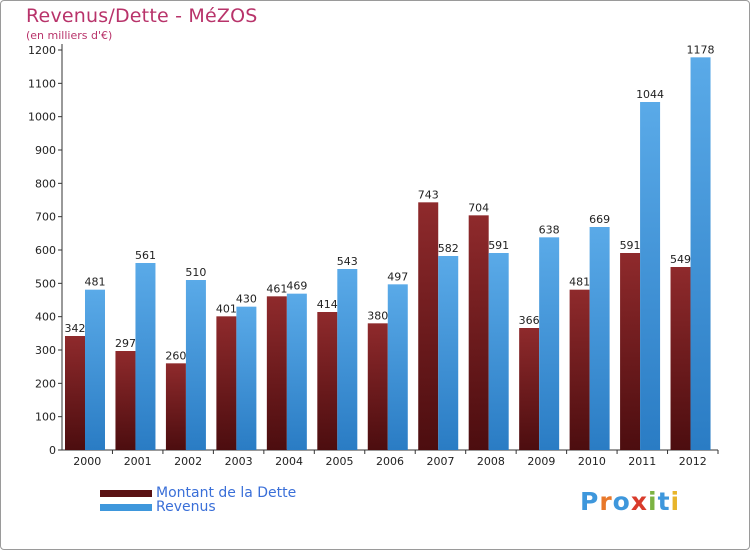 The width and height of the screenshot is (750, 550). What do you see at coordinates (296, 286) in the screenshot?
I see `data-label-revenus: 469` at bounding box center [296, 286].